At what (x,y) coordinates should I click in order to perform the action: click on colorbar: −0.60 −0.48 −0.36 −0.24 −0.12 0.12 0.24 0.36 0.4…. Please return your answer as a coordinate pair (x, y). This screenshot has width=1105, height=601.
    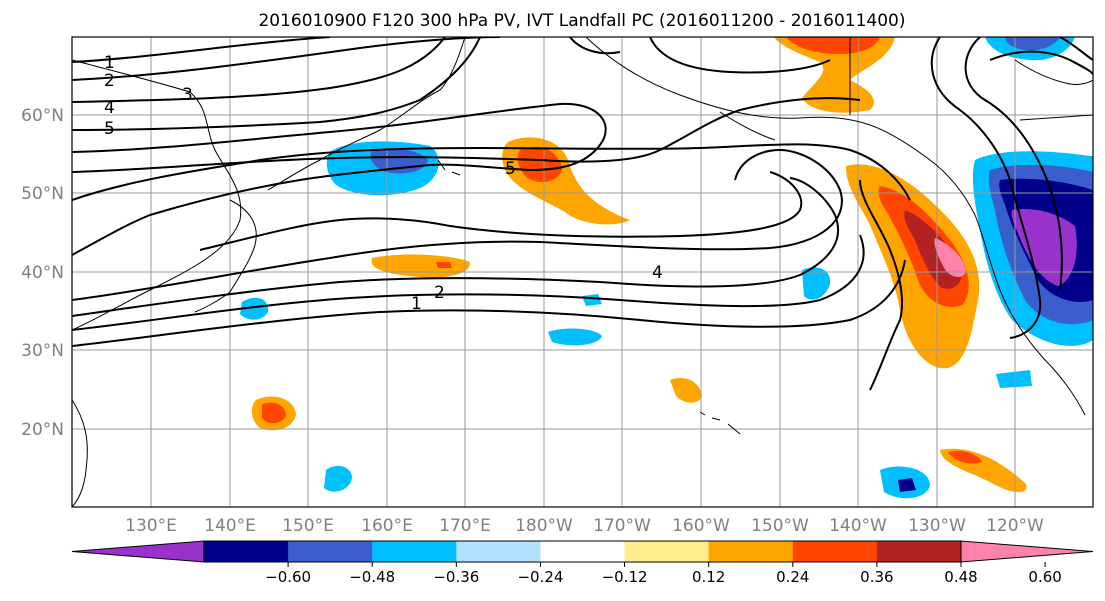
    Looking at the image, I should click on (582, 563).